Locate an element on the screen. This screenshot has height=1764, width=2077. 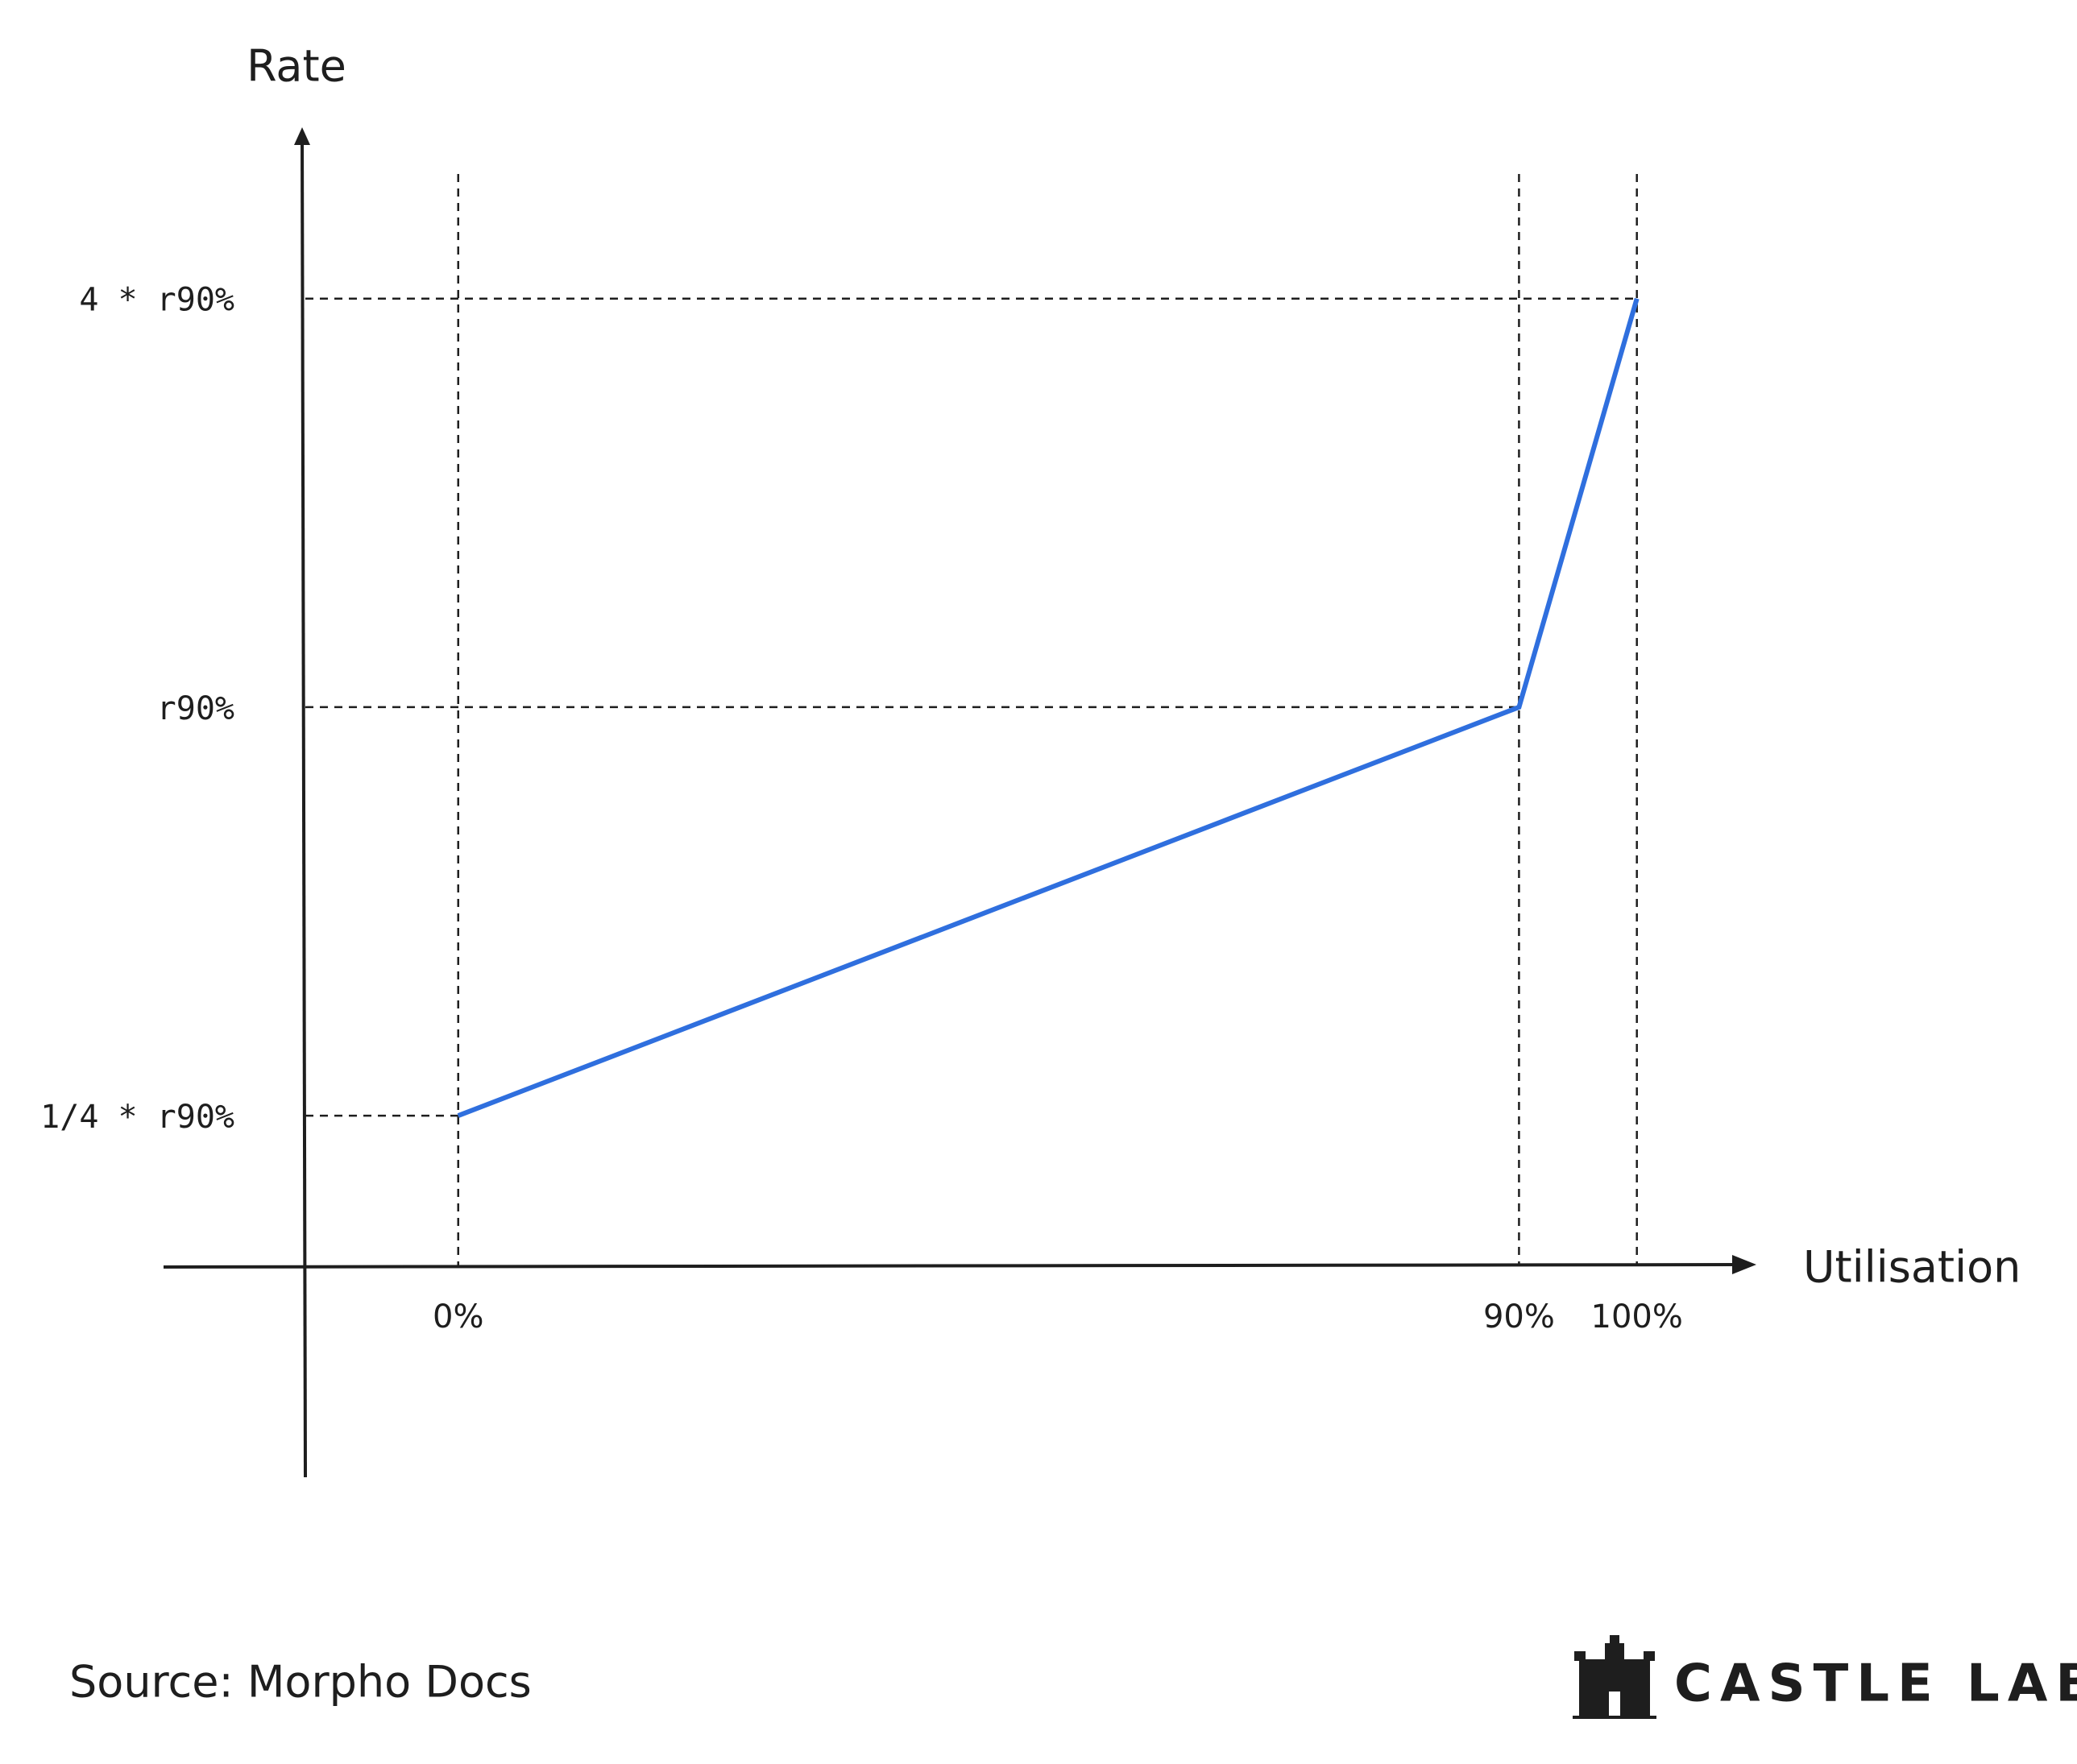
x-axis is located at coordinates (952, 1266).